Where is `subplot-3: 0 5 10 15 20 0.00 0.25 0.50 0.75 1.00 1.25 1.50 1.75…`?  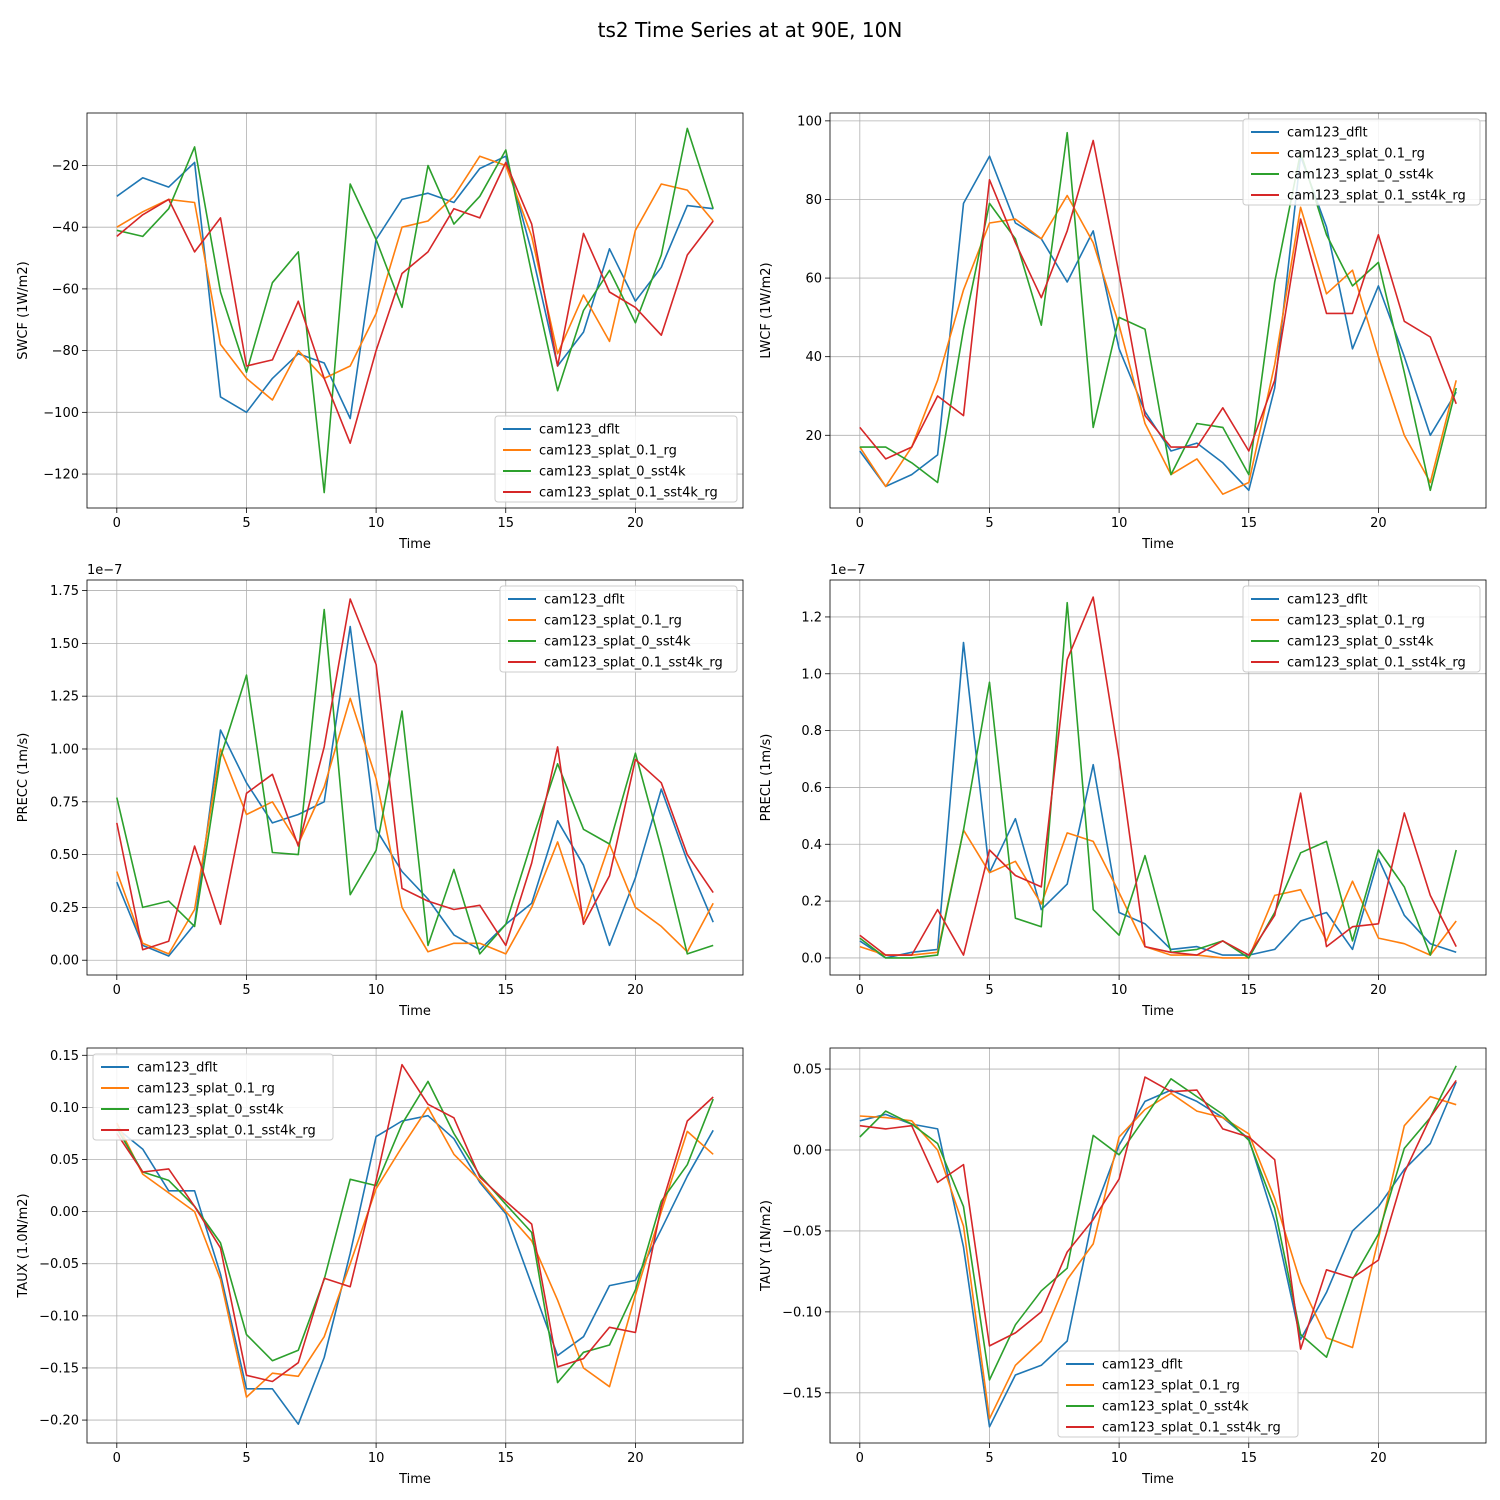
subplot-3: 0 5 10 15 20 0.00 0.25 0.50 0.75 1.00 1.25 1.50 1.75… is located at coordinates (380, 791).